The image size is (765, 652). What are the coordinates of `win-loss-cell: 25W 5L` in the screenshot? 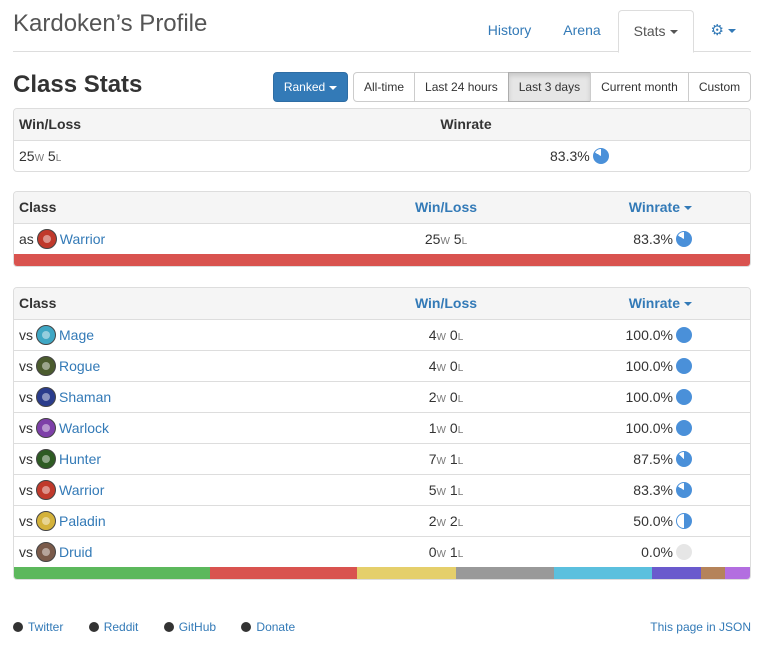 It's located at (446, 239).